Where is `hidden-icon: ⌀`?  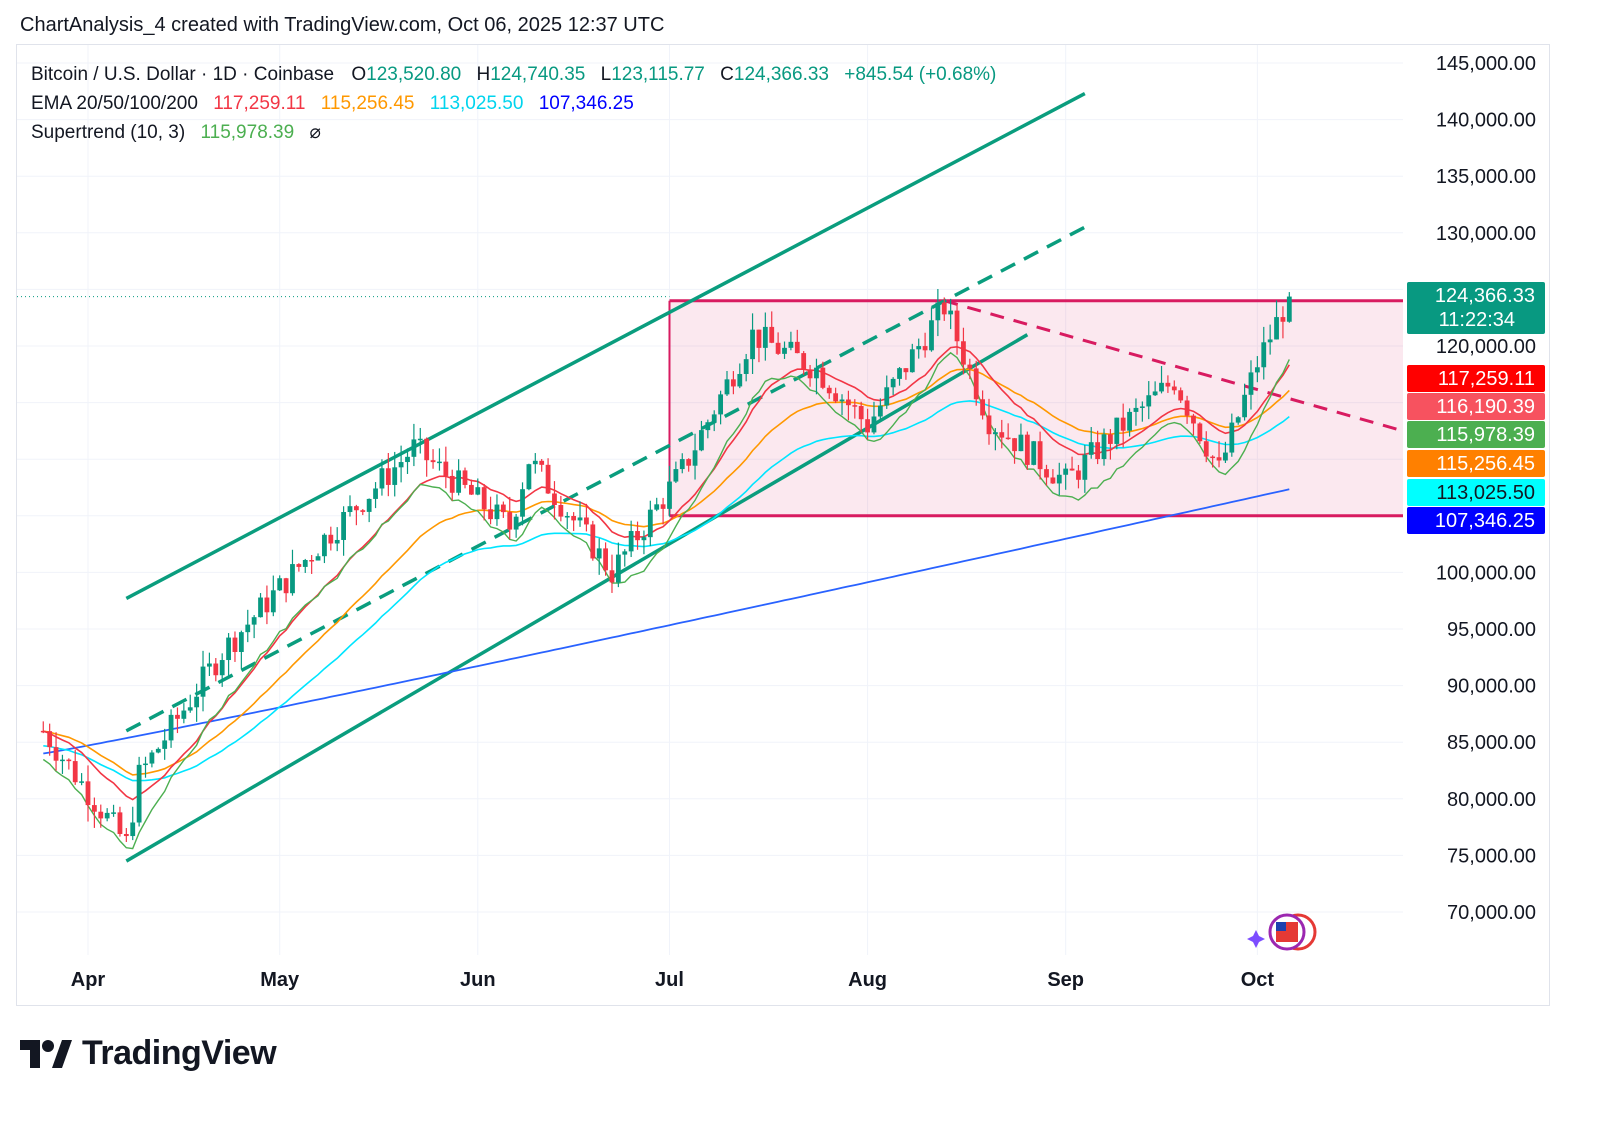
hidden-icon: ⌀ is located at coordinates (315, 132).